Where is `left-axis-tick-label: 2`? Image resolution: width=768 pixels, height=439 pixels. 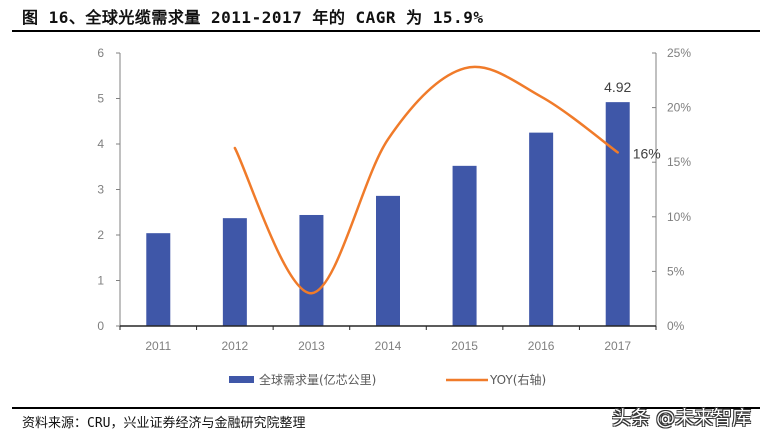
left-axis-tick-label: 2 is located at coordinates (100, 235).